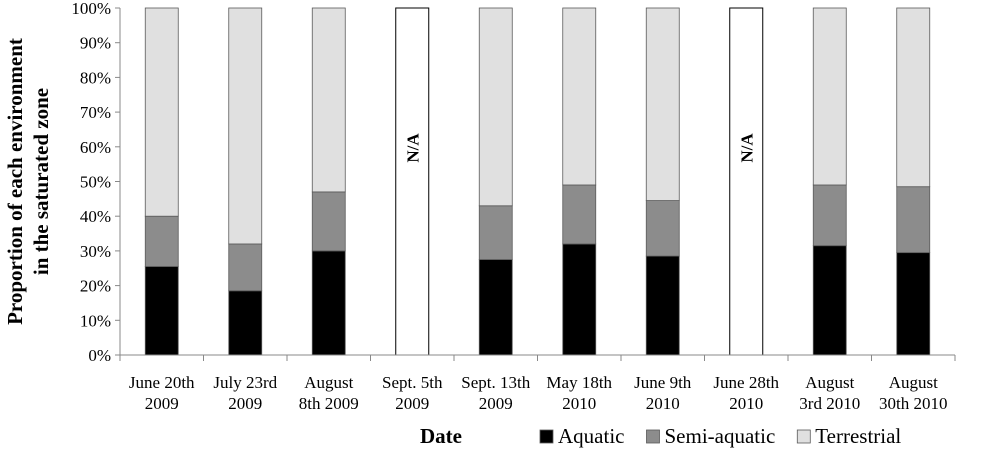  I want to click on x-tick-label: 30th 2010, so click(913, 403).